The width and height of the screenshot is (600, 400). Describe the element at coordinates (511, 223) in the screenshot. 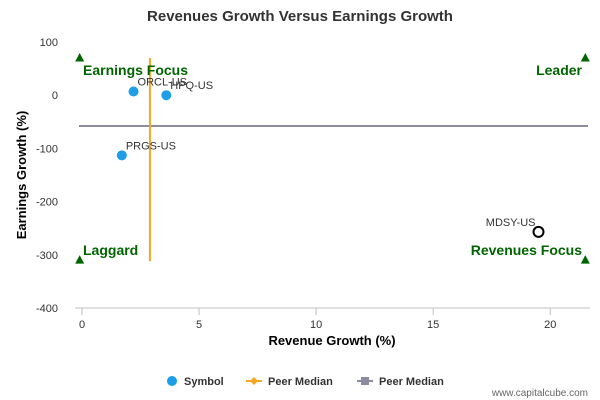

I see `data-point-label: MDSY-US` at that location.